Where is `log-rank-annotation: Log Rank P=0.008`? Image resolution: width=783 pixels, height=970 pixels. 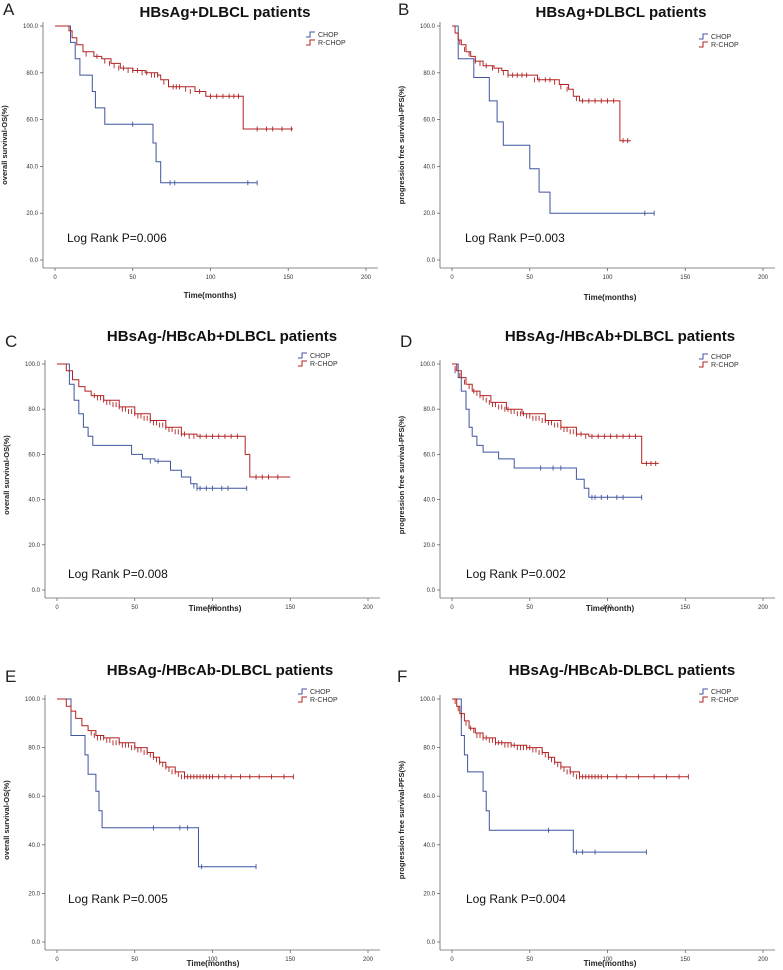
log-rank-annotation: Log Rank P=0.008 is located at coordinates (118, 574).